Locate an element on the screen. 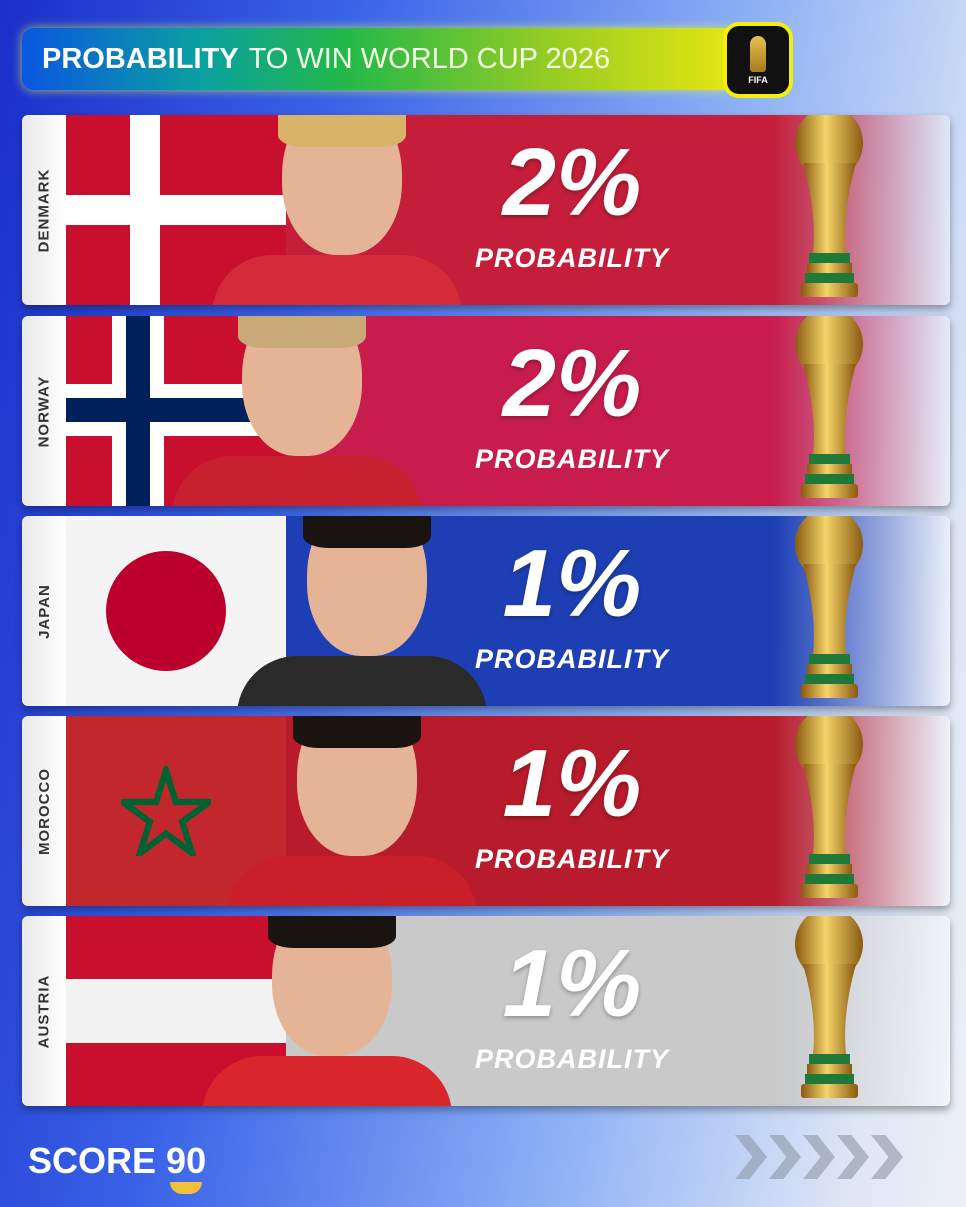 This screenshot has height=1207, width=966. flag-norway is located at coordinates (176, 411).